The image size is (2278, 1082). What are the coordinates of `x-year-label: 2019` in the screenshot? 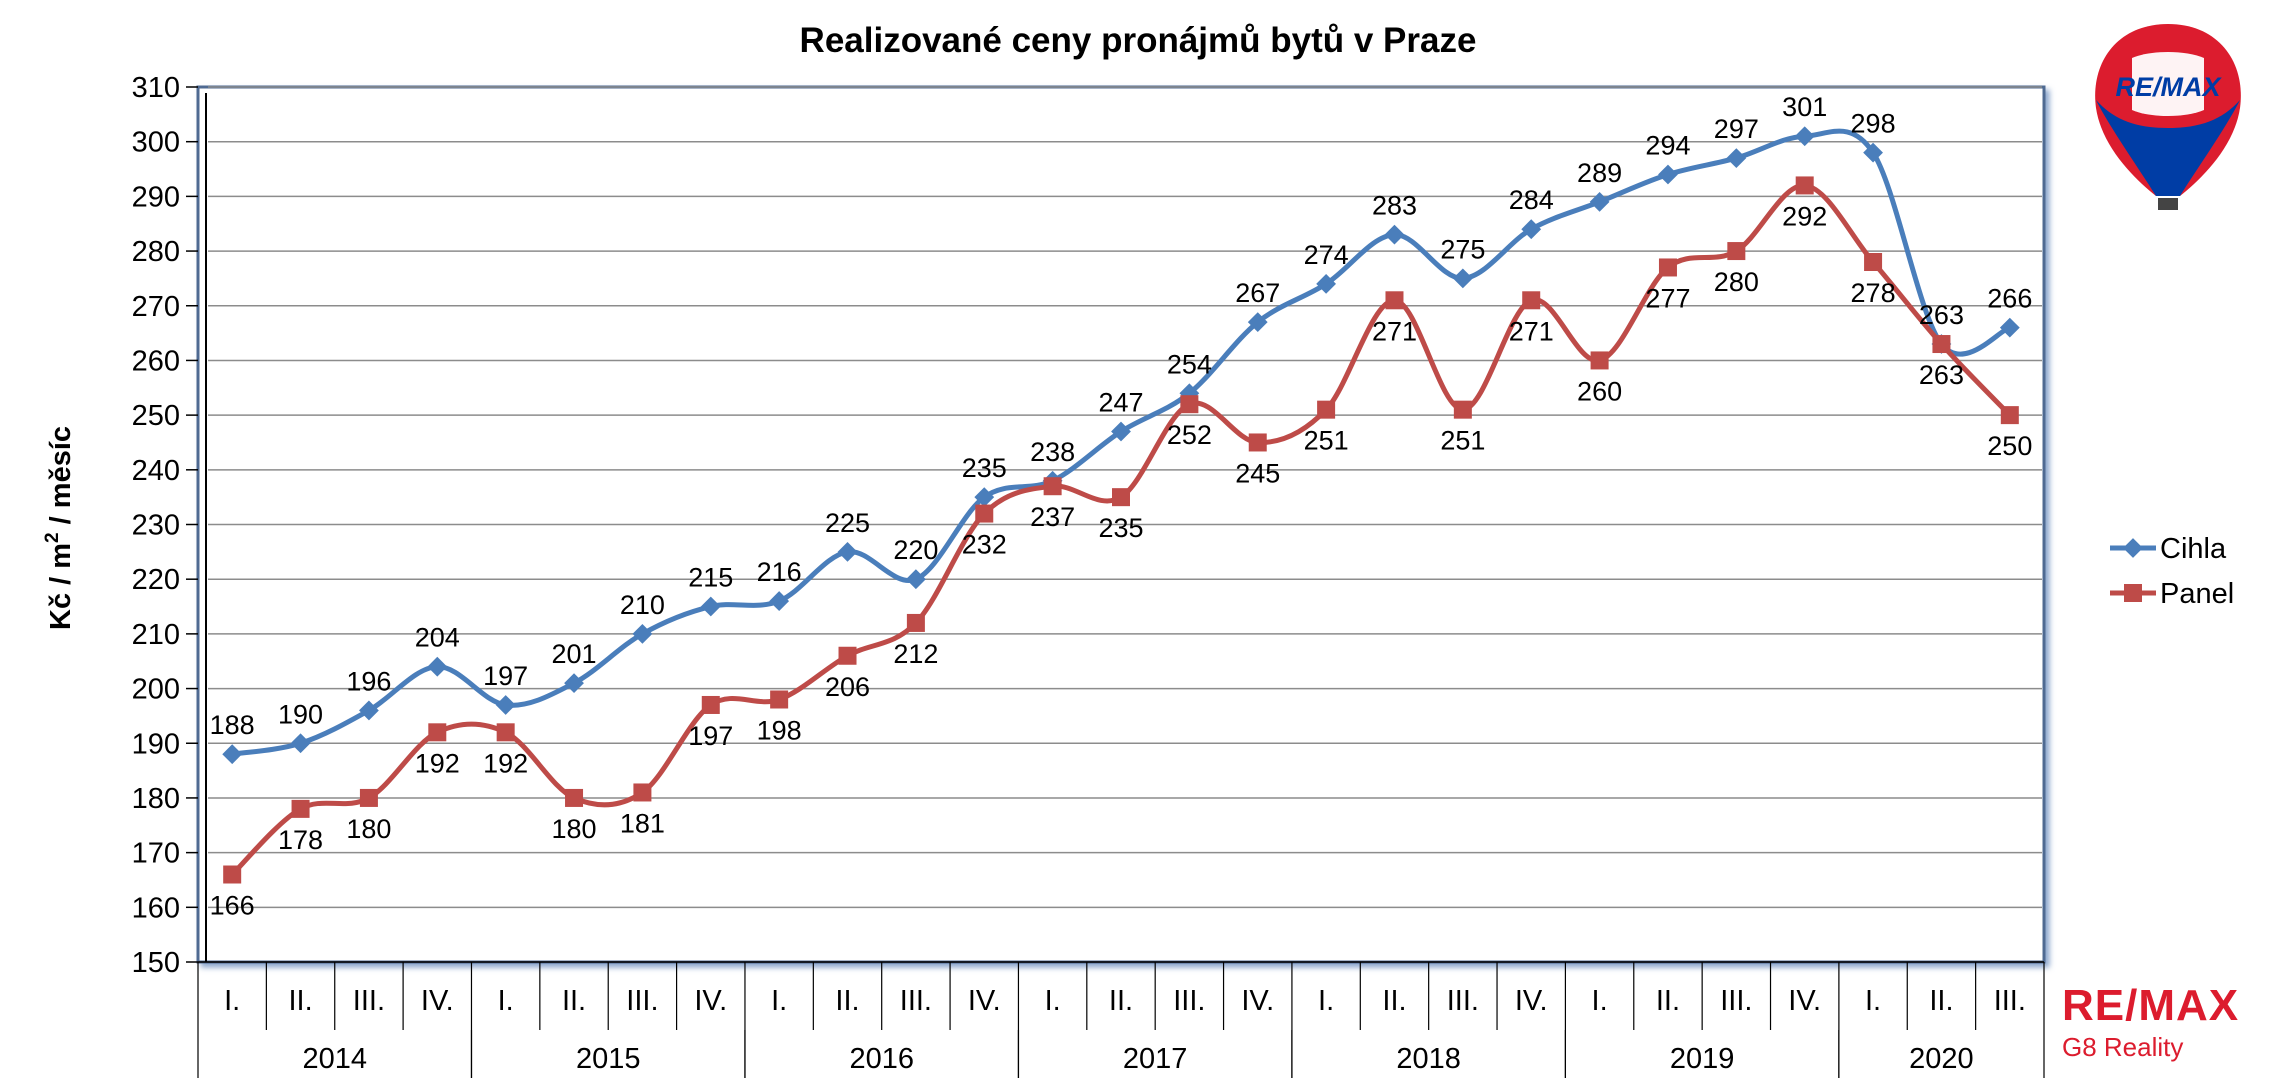 It's located at (1702, 1059).